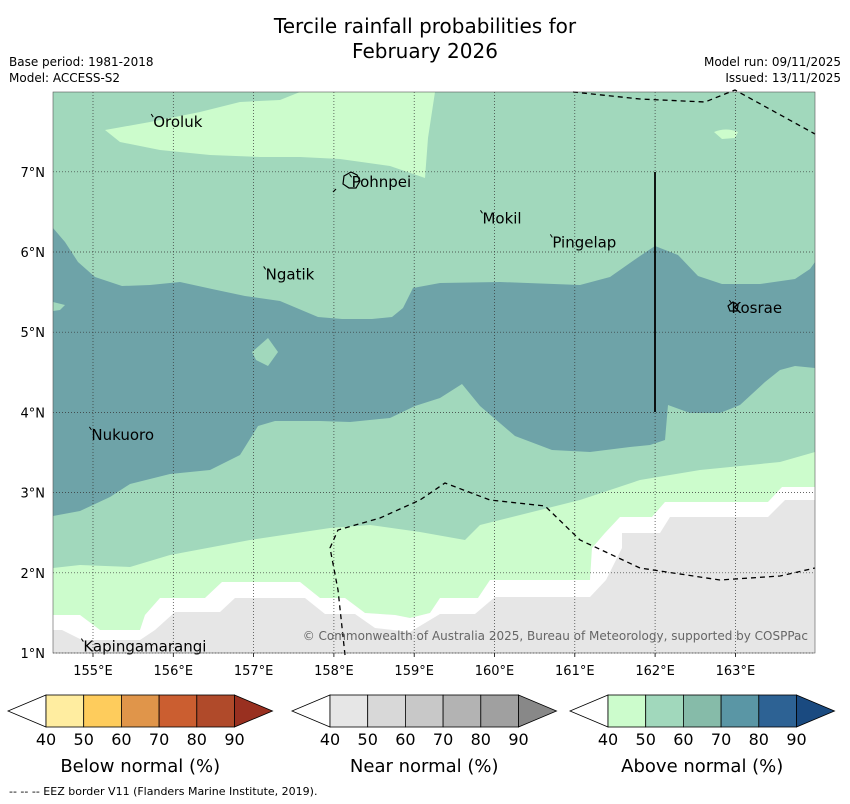  What do you see at coordinates (65, 78) in the screenshot?
I see `model-name: Model: ACCESS-S2` at bounding box center [65, 78].